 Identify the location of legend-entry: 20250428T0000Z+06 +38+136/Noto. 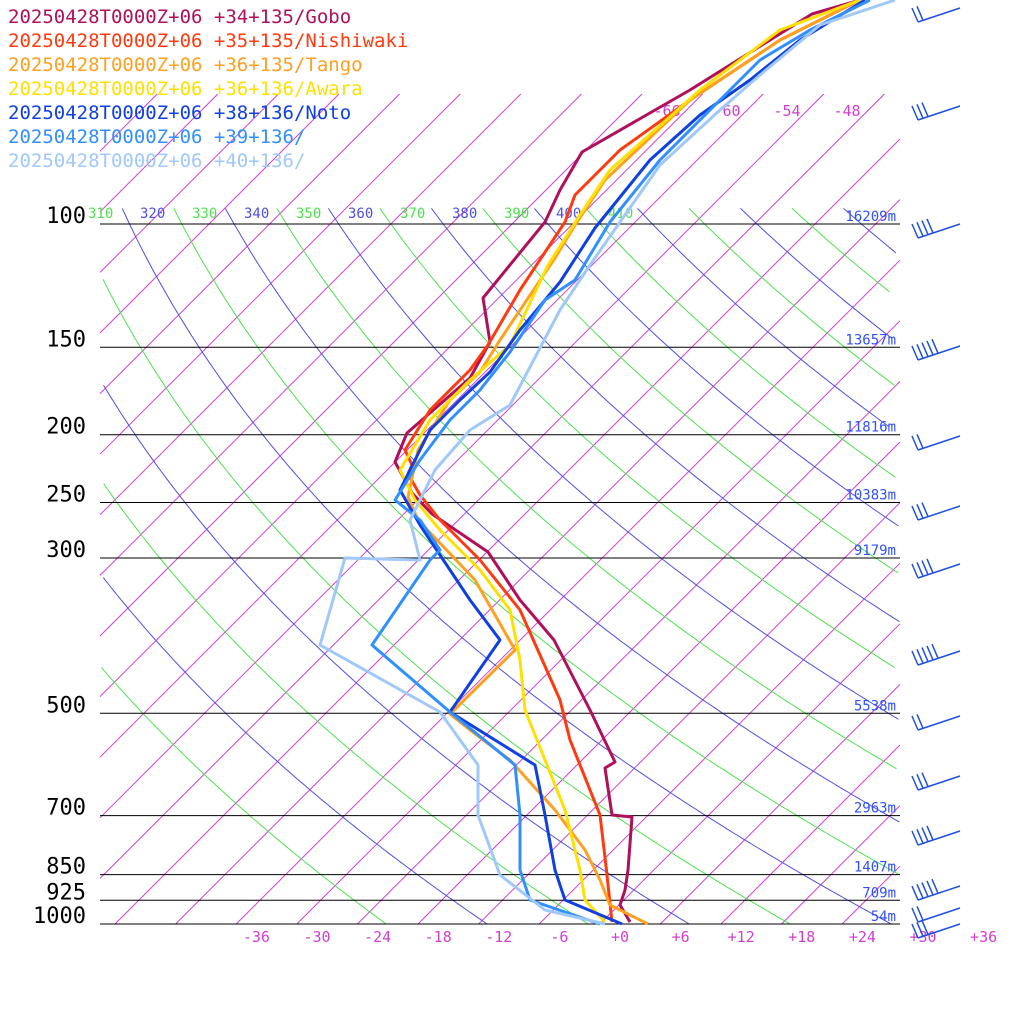
(179, 113).